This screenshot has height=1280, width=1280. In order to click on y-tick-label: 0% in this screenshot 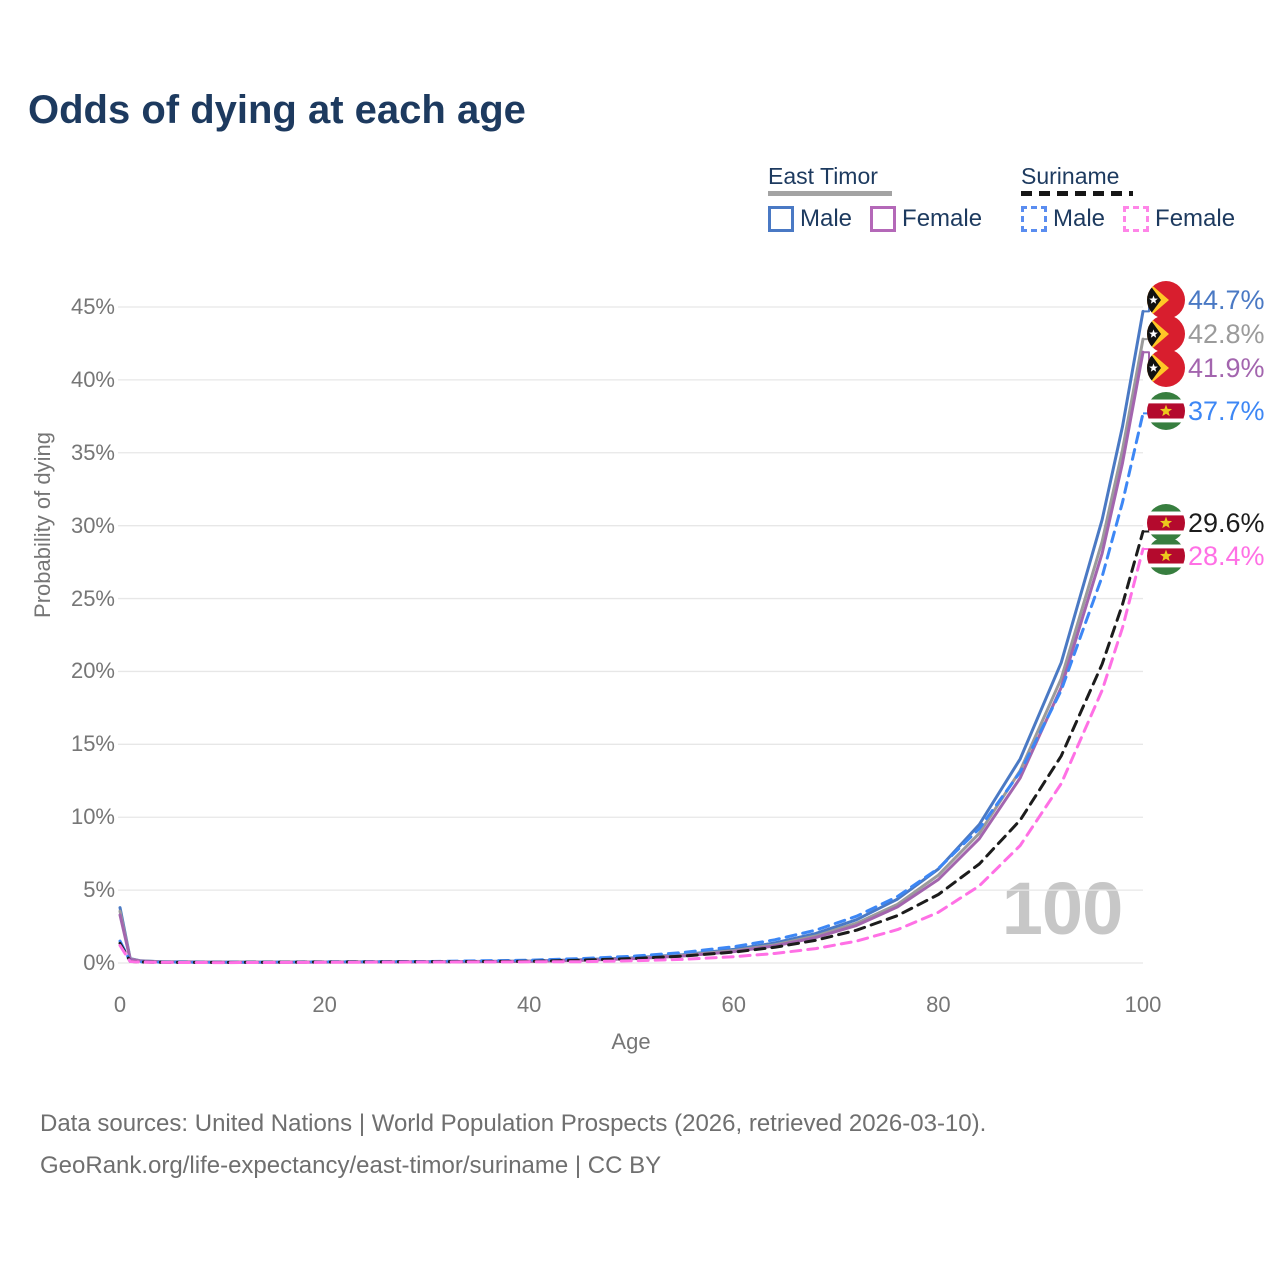, I will do `click(99, 962)`.